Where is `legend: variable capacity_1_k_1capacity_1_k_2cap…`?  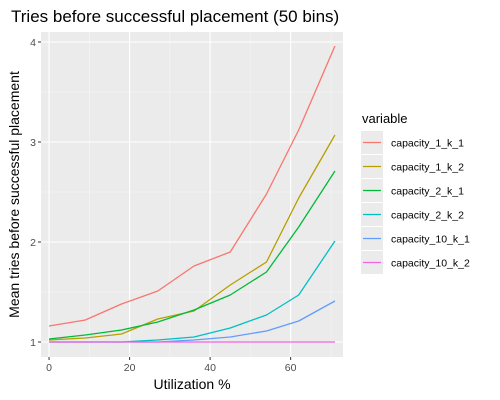
legend: variable capacity_1_k_1capacity_1_k_2cap… is located at coordinates (415, 192).